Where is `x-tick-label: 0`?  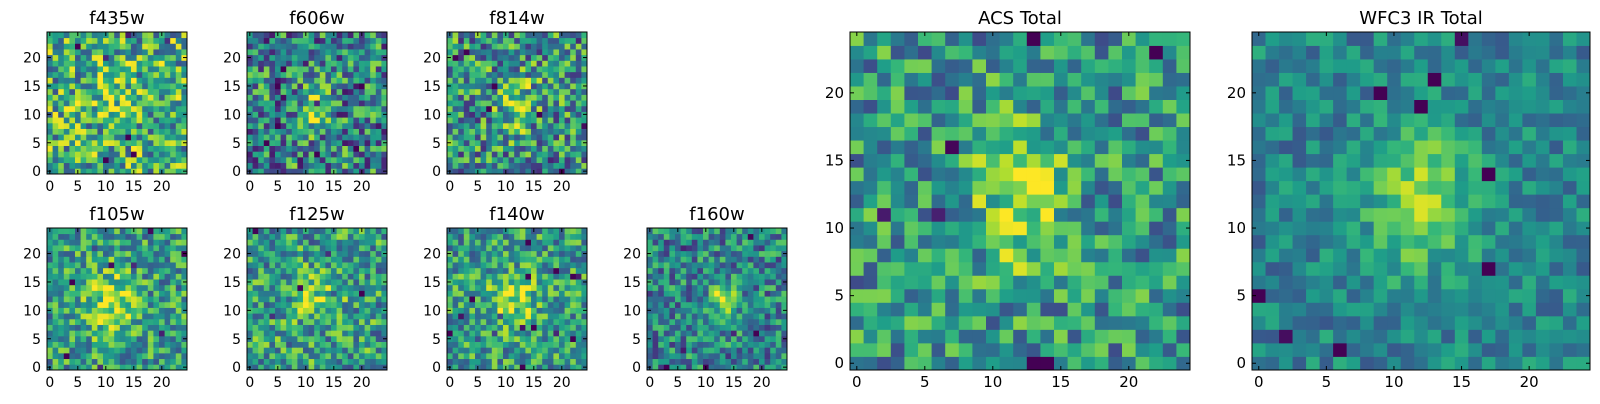
x-tick-label: 0 is located at coordinates (449, 187).